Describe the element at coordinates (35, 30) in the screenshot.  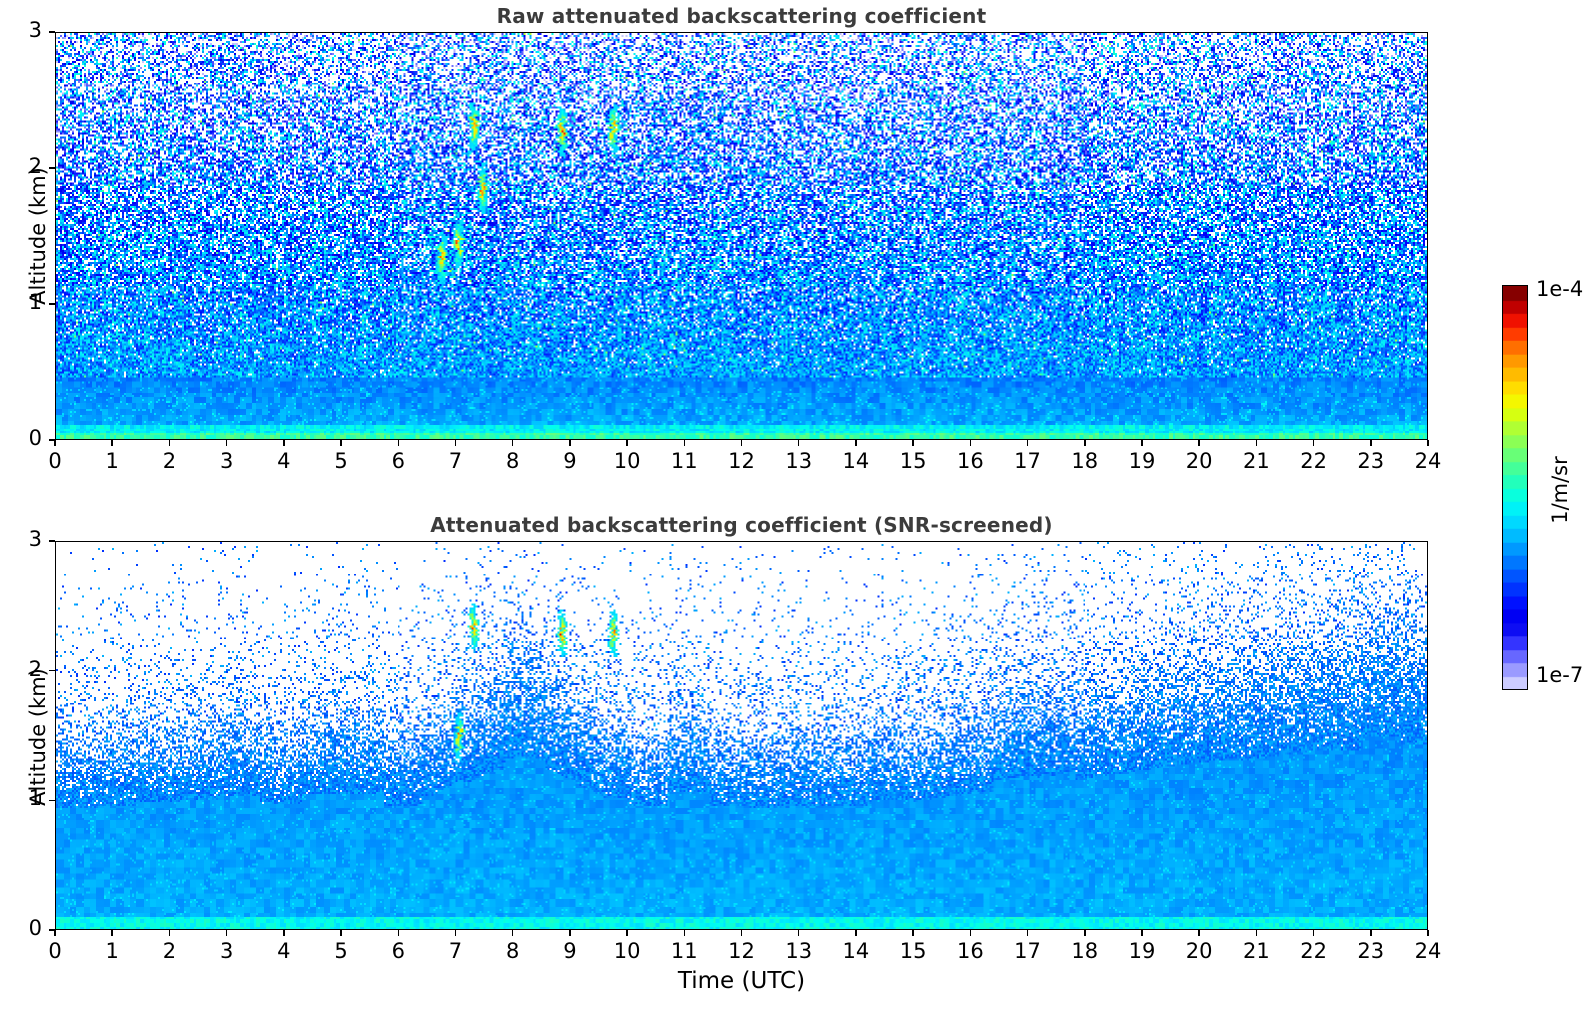
I see `y-tick-label-3: 3` at that location.